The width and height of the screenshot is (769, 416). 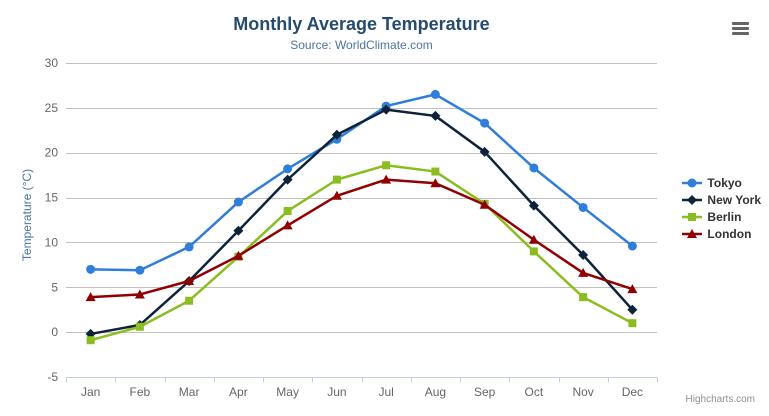 I want to click on square-legend-marker-icon, so click(x=692, y=216).